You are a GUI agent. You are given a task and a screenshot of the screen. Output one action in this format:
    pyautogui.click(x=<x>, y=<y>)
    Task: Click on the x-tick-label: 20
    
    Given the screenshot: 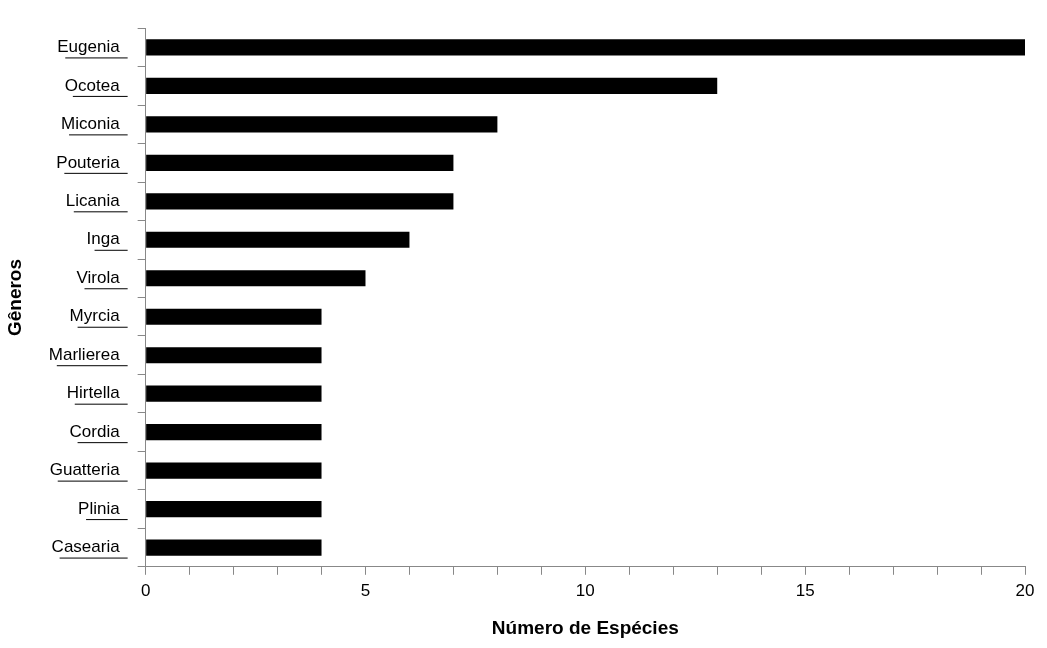 What is the action you would take?
    pyautogui.click(x=1025, y=590)
    